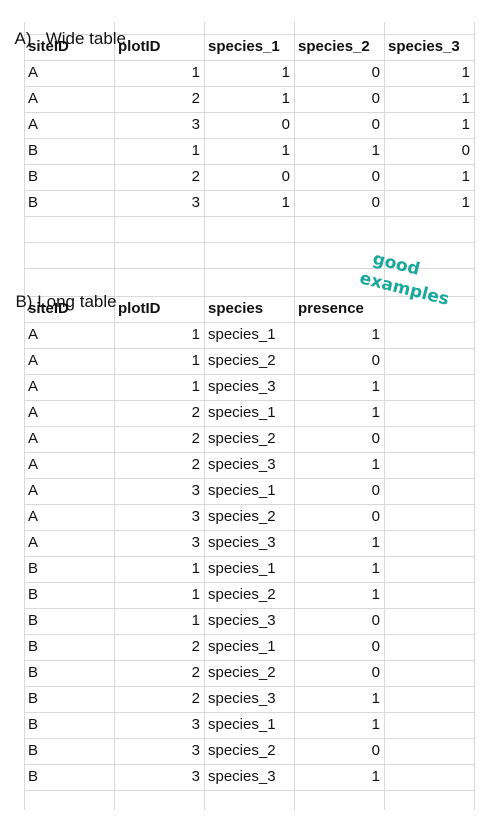 Image resolution: width=498 pixels, height=824 pixels. Describe the element at coordinates (424, 46) in the screenshot. I see `wide-table-header-species-3: species_3` at that location.